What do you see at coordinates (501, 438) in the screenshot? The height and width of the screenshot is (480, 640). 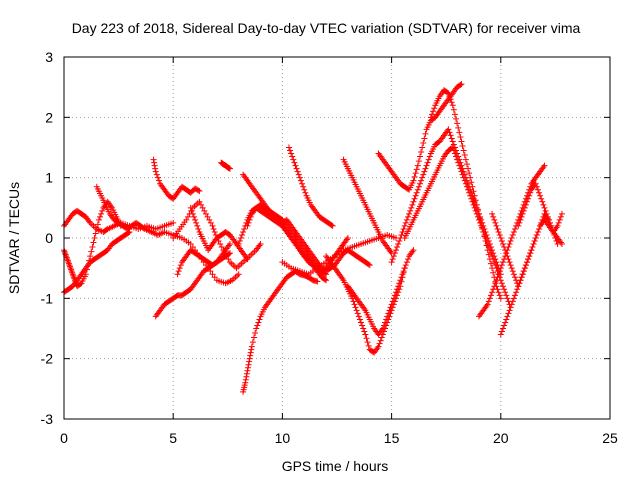 I see `x-tick-label: 20` at bounding box center [501, 438].